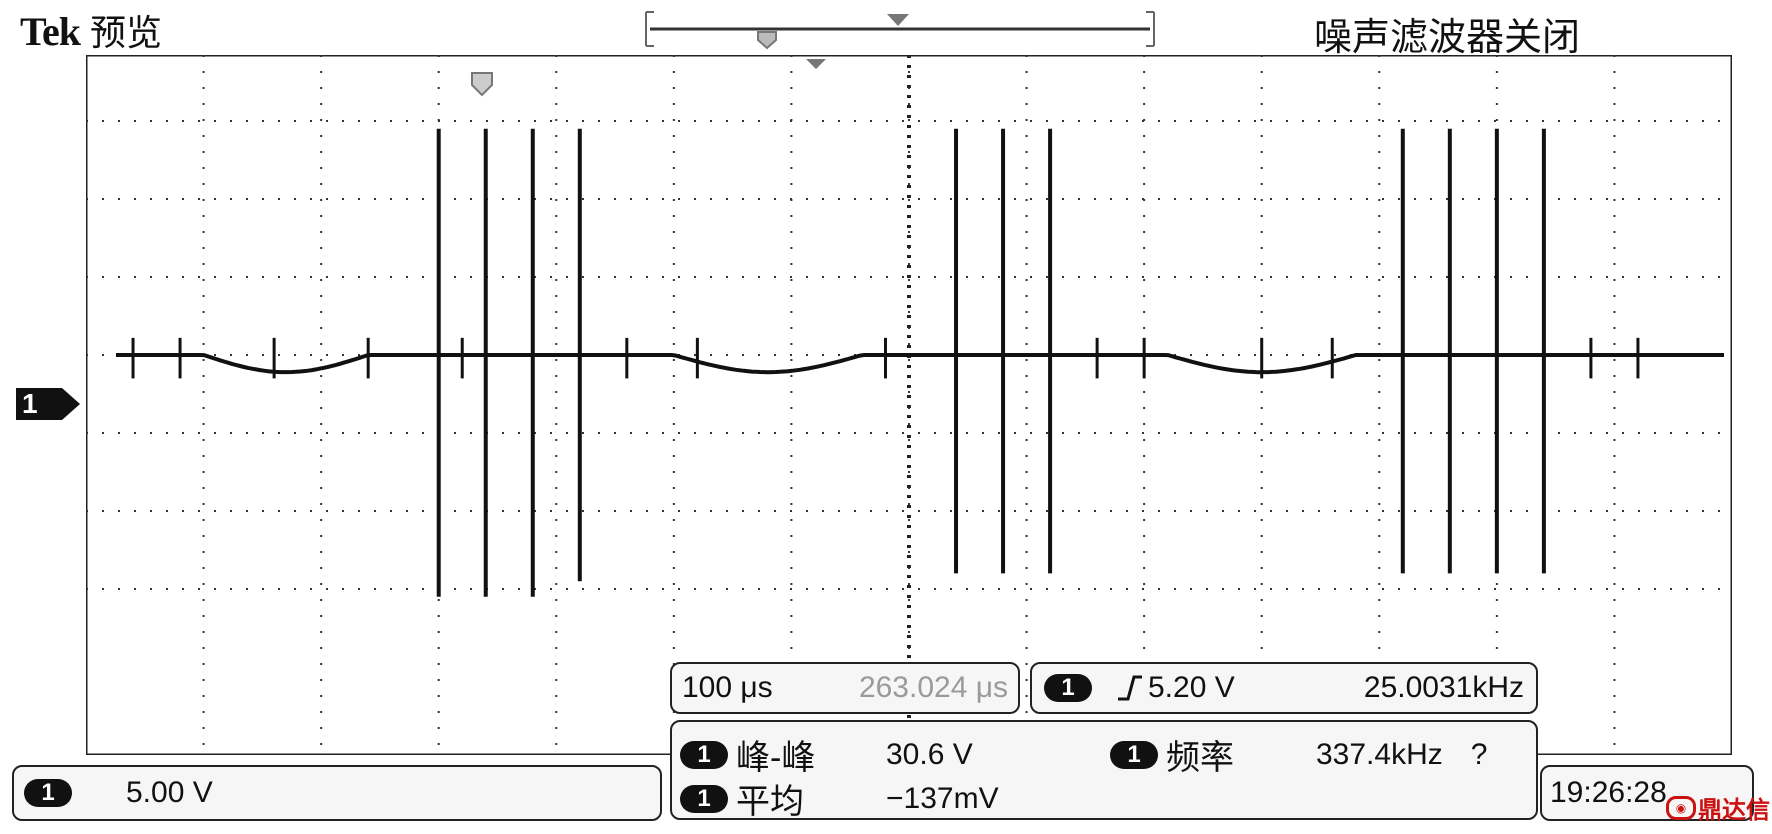 This screenshot has width=1772, height=834. I want to click on measurement-value: −137mV, so click(942, 798).